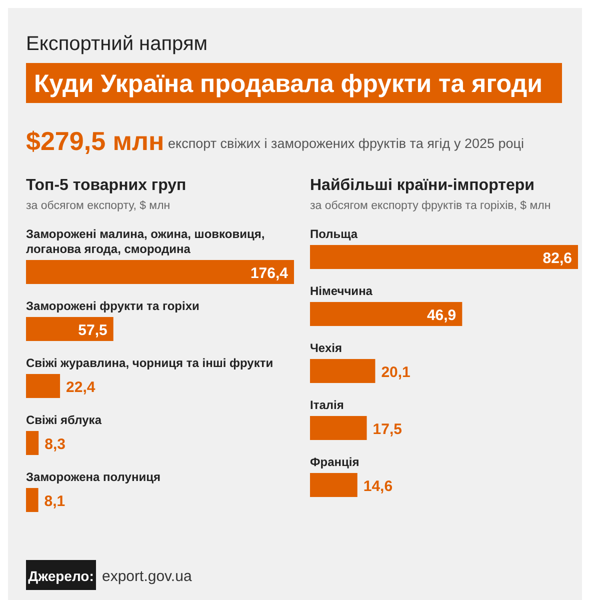 This screenshot has height=600, width=590. Describe the element at coordinates (335, 462) in the screenshot. I see `y-tick-label: Франція` at that location.